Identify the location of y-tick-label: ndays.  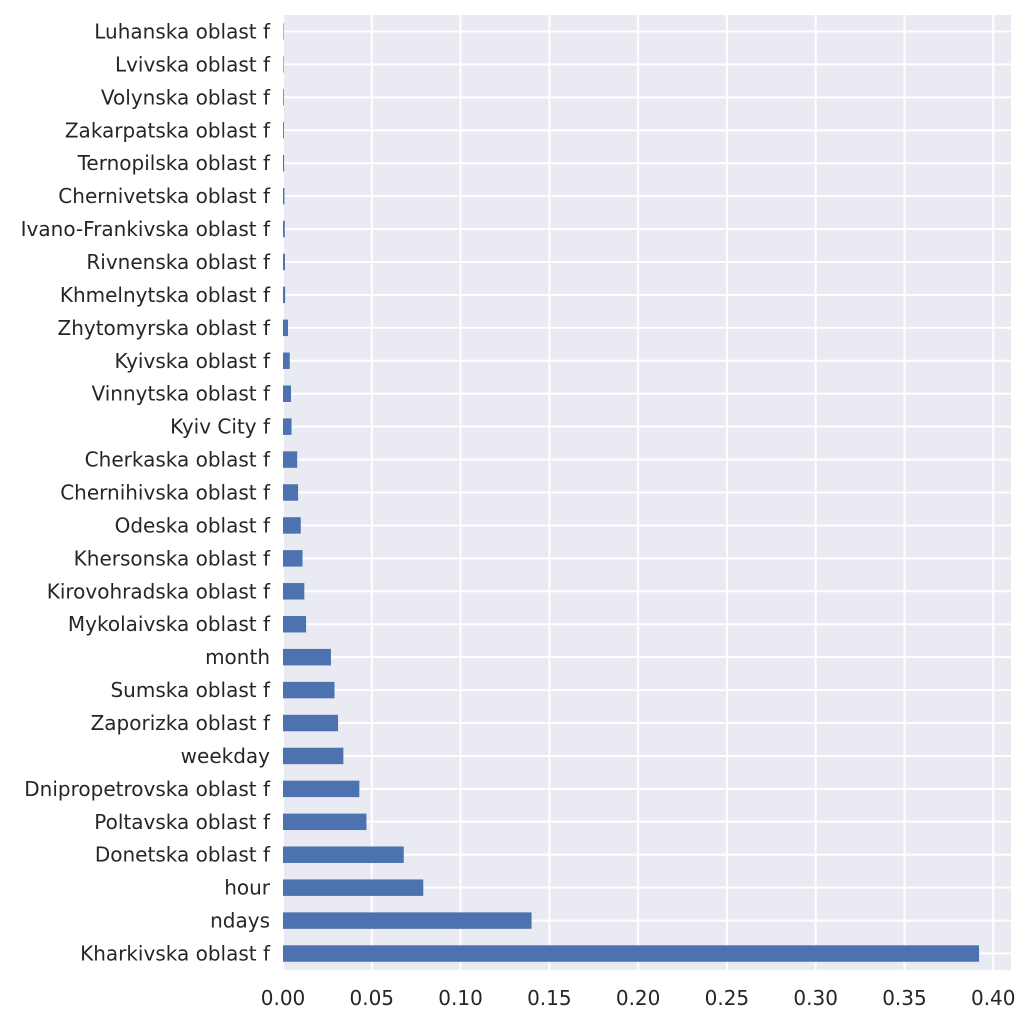
(240, 921).